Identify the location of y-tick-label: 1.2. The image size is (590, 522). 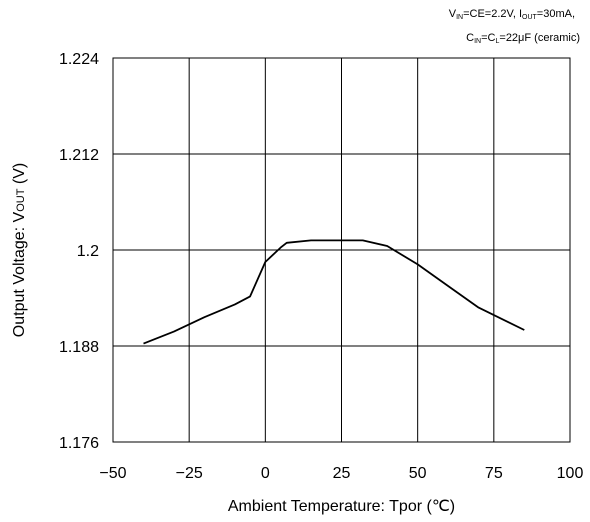
(88, 251).